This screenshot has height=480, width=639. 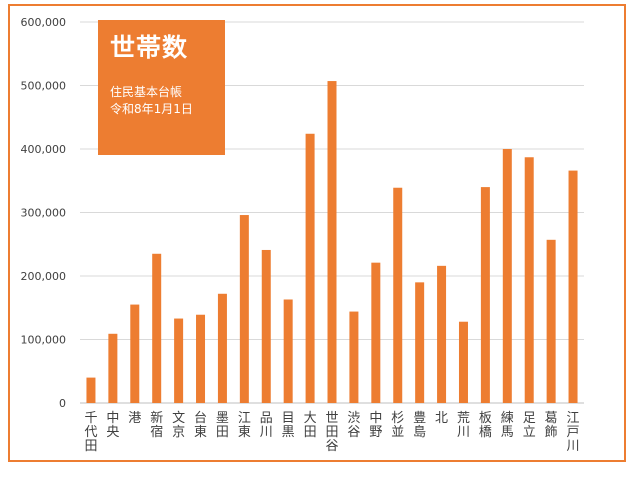 What do you see at coordinates (44, 149) in the screenshot?
I see `y-tick-label: 400,000` at bounding box center [44, 149].